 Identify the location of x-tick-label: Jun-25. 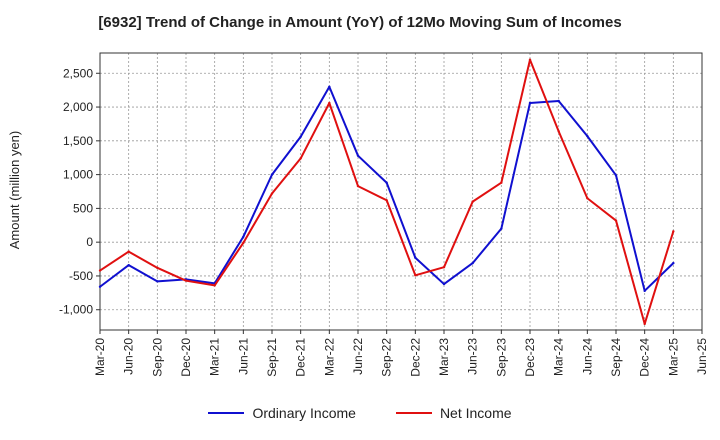
(702, 356).